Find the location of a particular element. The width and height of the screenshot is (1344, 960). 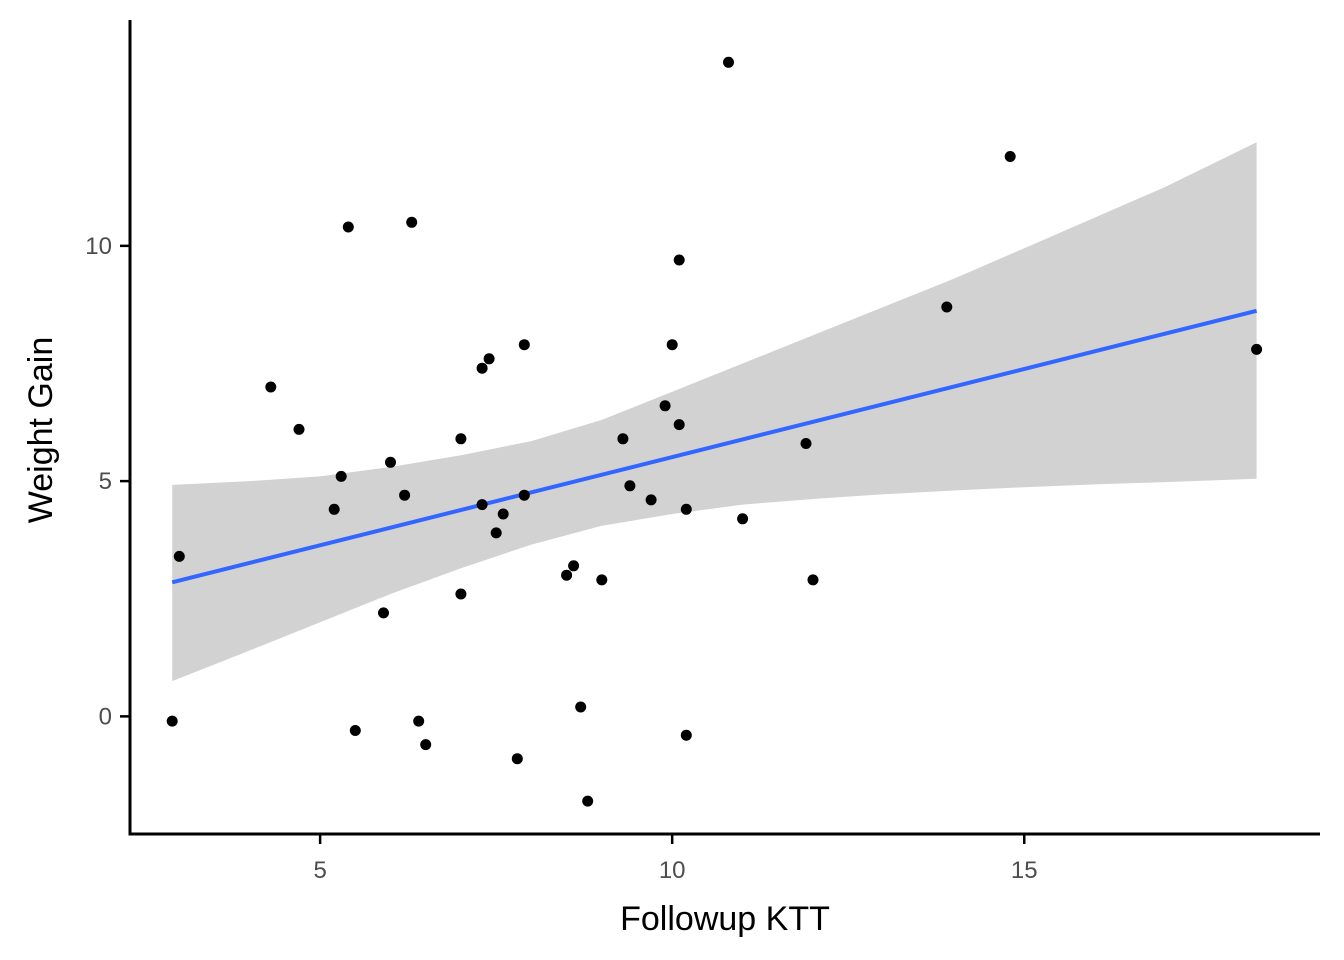

y-tick-label: 10 is located at coordinates (98, 246).